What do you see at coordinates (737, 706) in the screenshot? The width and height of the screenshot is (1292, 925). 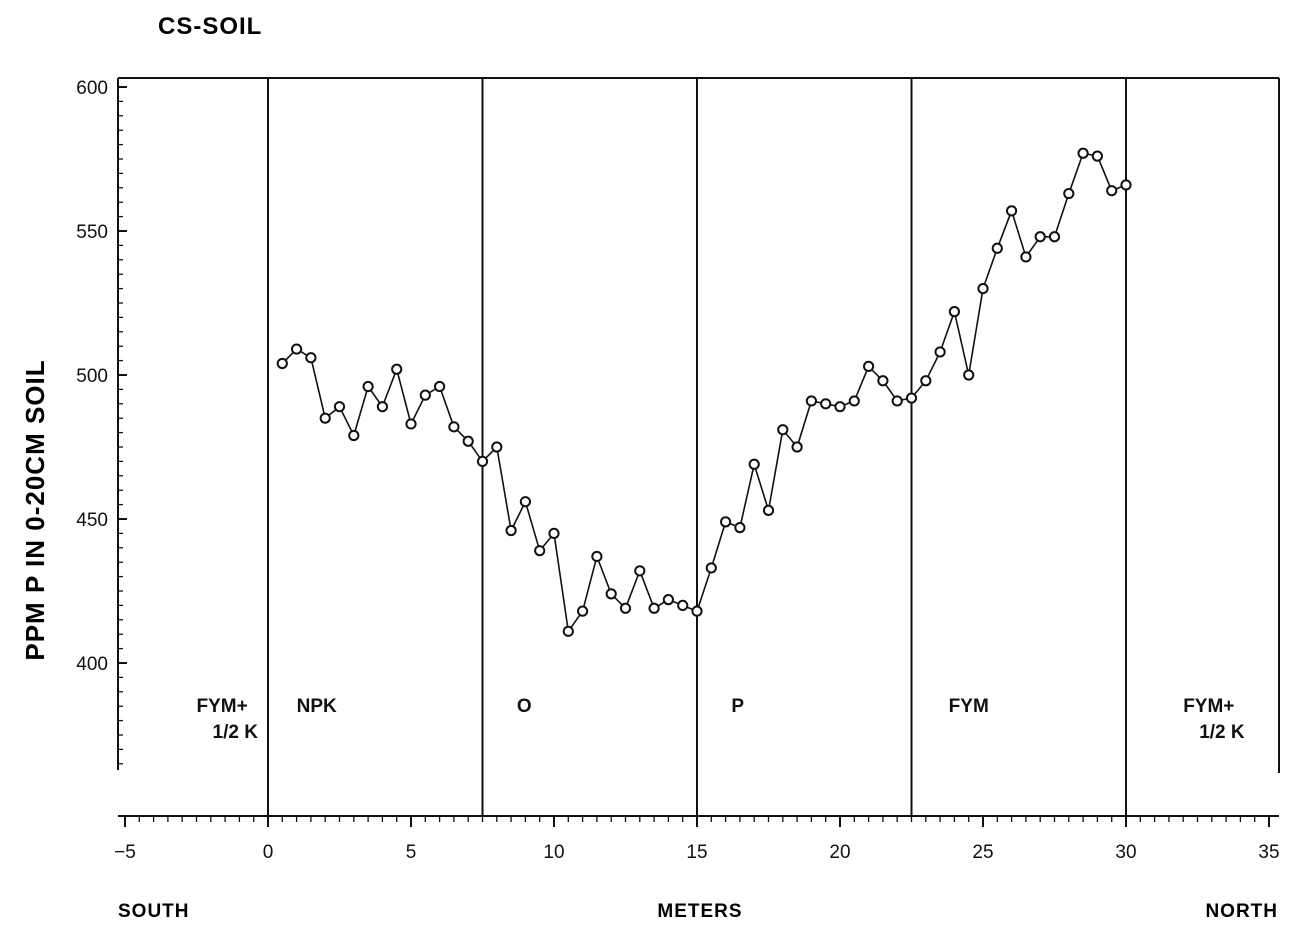 I see `treatment-label: P` at bounding box center [737, 706].